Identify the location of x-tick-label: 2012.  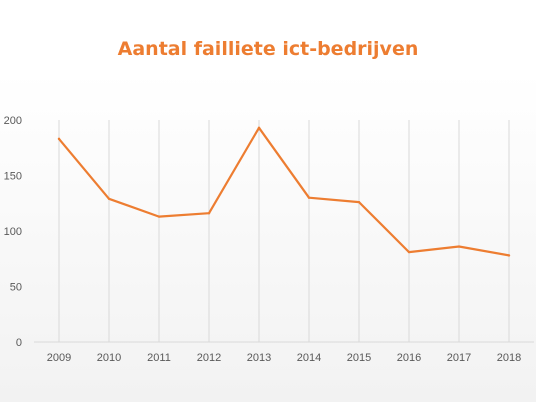
(209, 358).